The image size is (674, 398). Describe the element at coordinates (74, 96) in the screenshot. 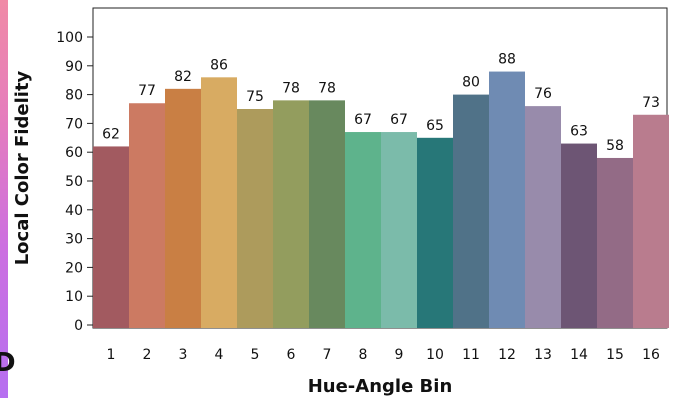

I see `y-tick-label-80: 80` at that location.